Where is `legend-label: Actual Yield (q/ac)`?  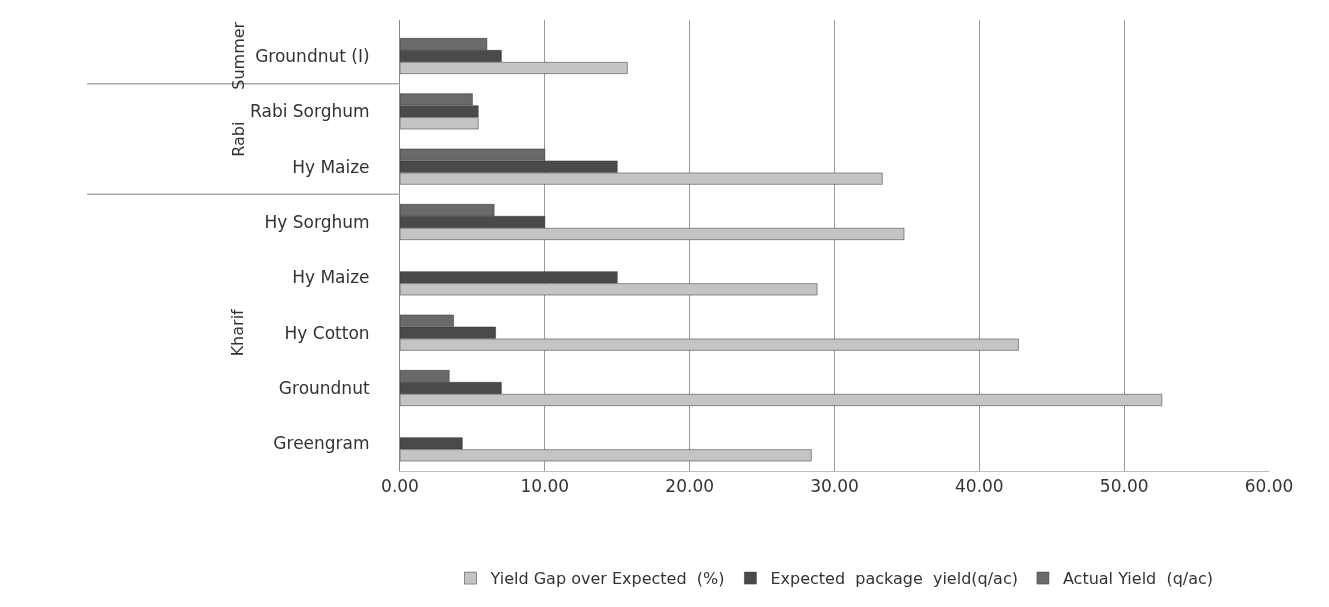
legend-label: Actual Yield (q/ac) is located at coordinates (1138, 579).